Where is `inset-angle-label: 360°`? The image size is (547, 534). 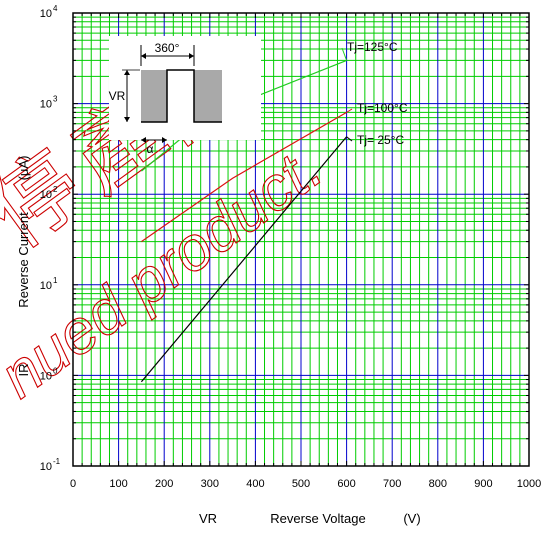 inset-angle-label: 360° is located at coordinates (167, 48).